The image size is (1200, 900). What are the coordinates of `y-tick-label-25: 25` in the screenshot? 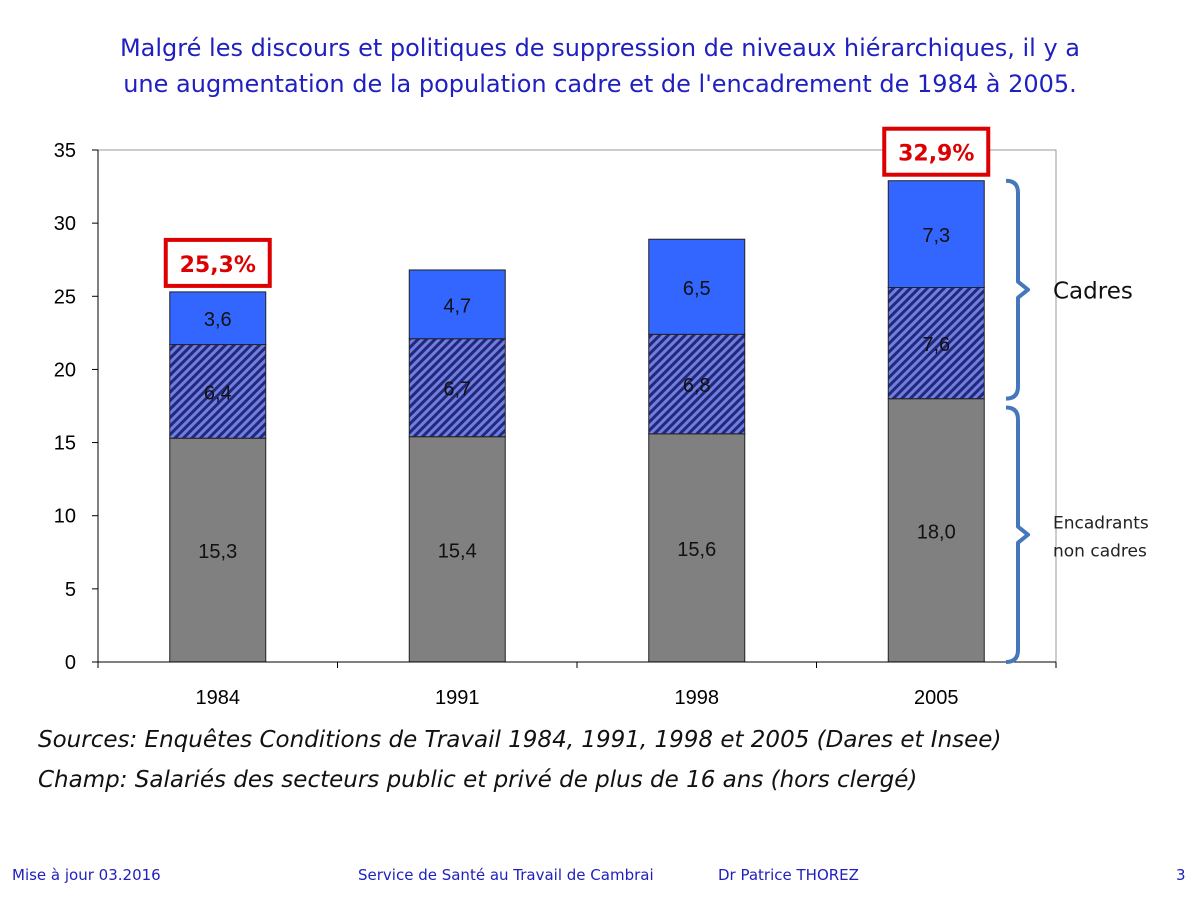 It's located at (65, 297).